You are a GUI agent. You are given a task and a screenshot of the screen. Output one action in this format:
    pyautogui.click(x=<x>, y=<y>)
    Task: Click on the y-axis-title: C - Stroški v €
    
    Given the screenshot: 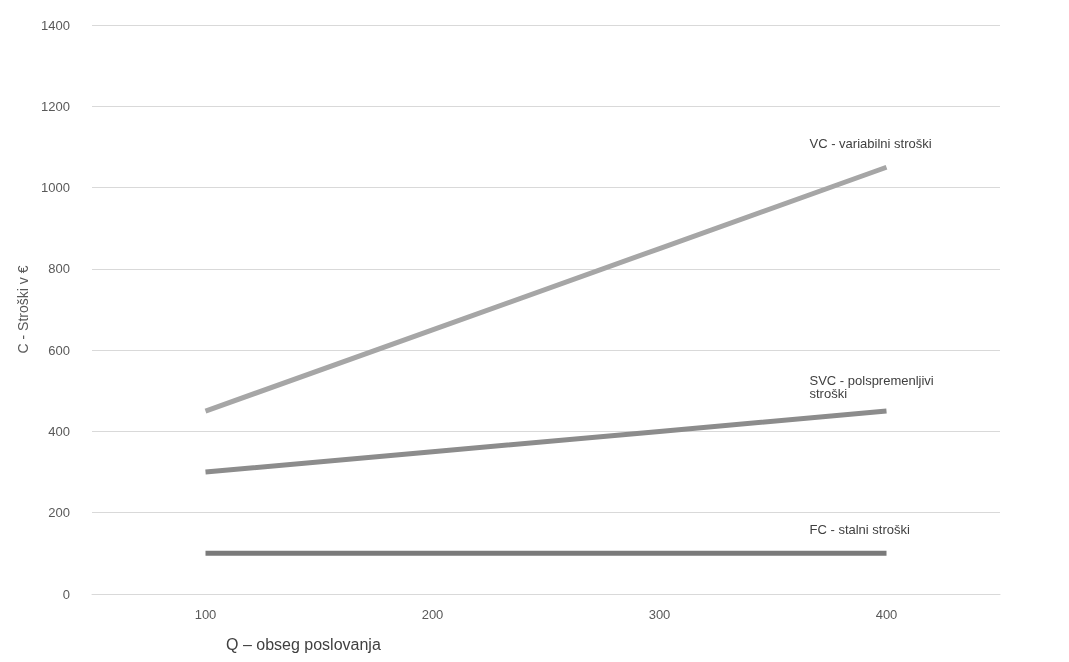 What is the action you would take?
    pyautogui.click(x=23, y=309)
    